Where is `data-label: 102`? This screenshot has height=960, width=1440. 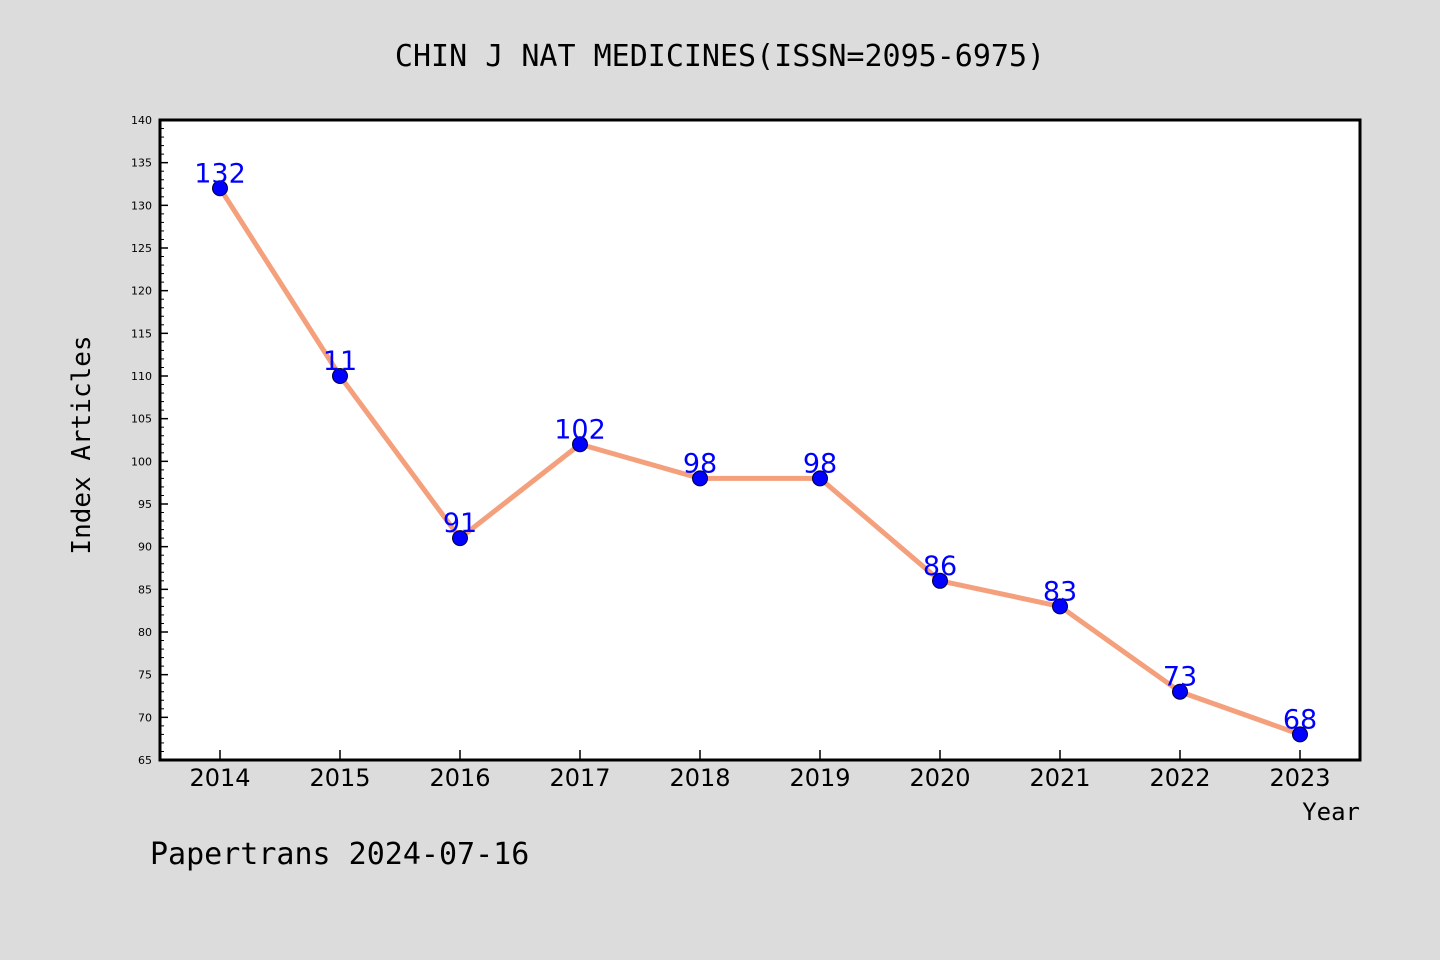 data-label: 102 is located at coordinates (580, 429).